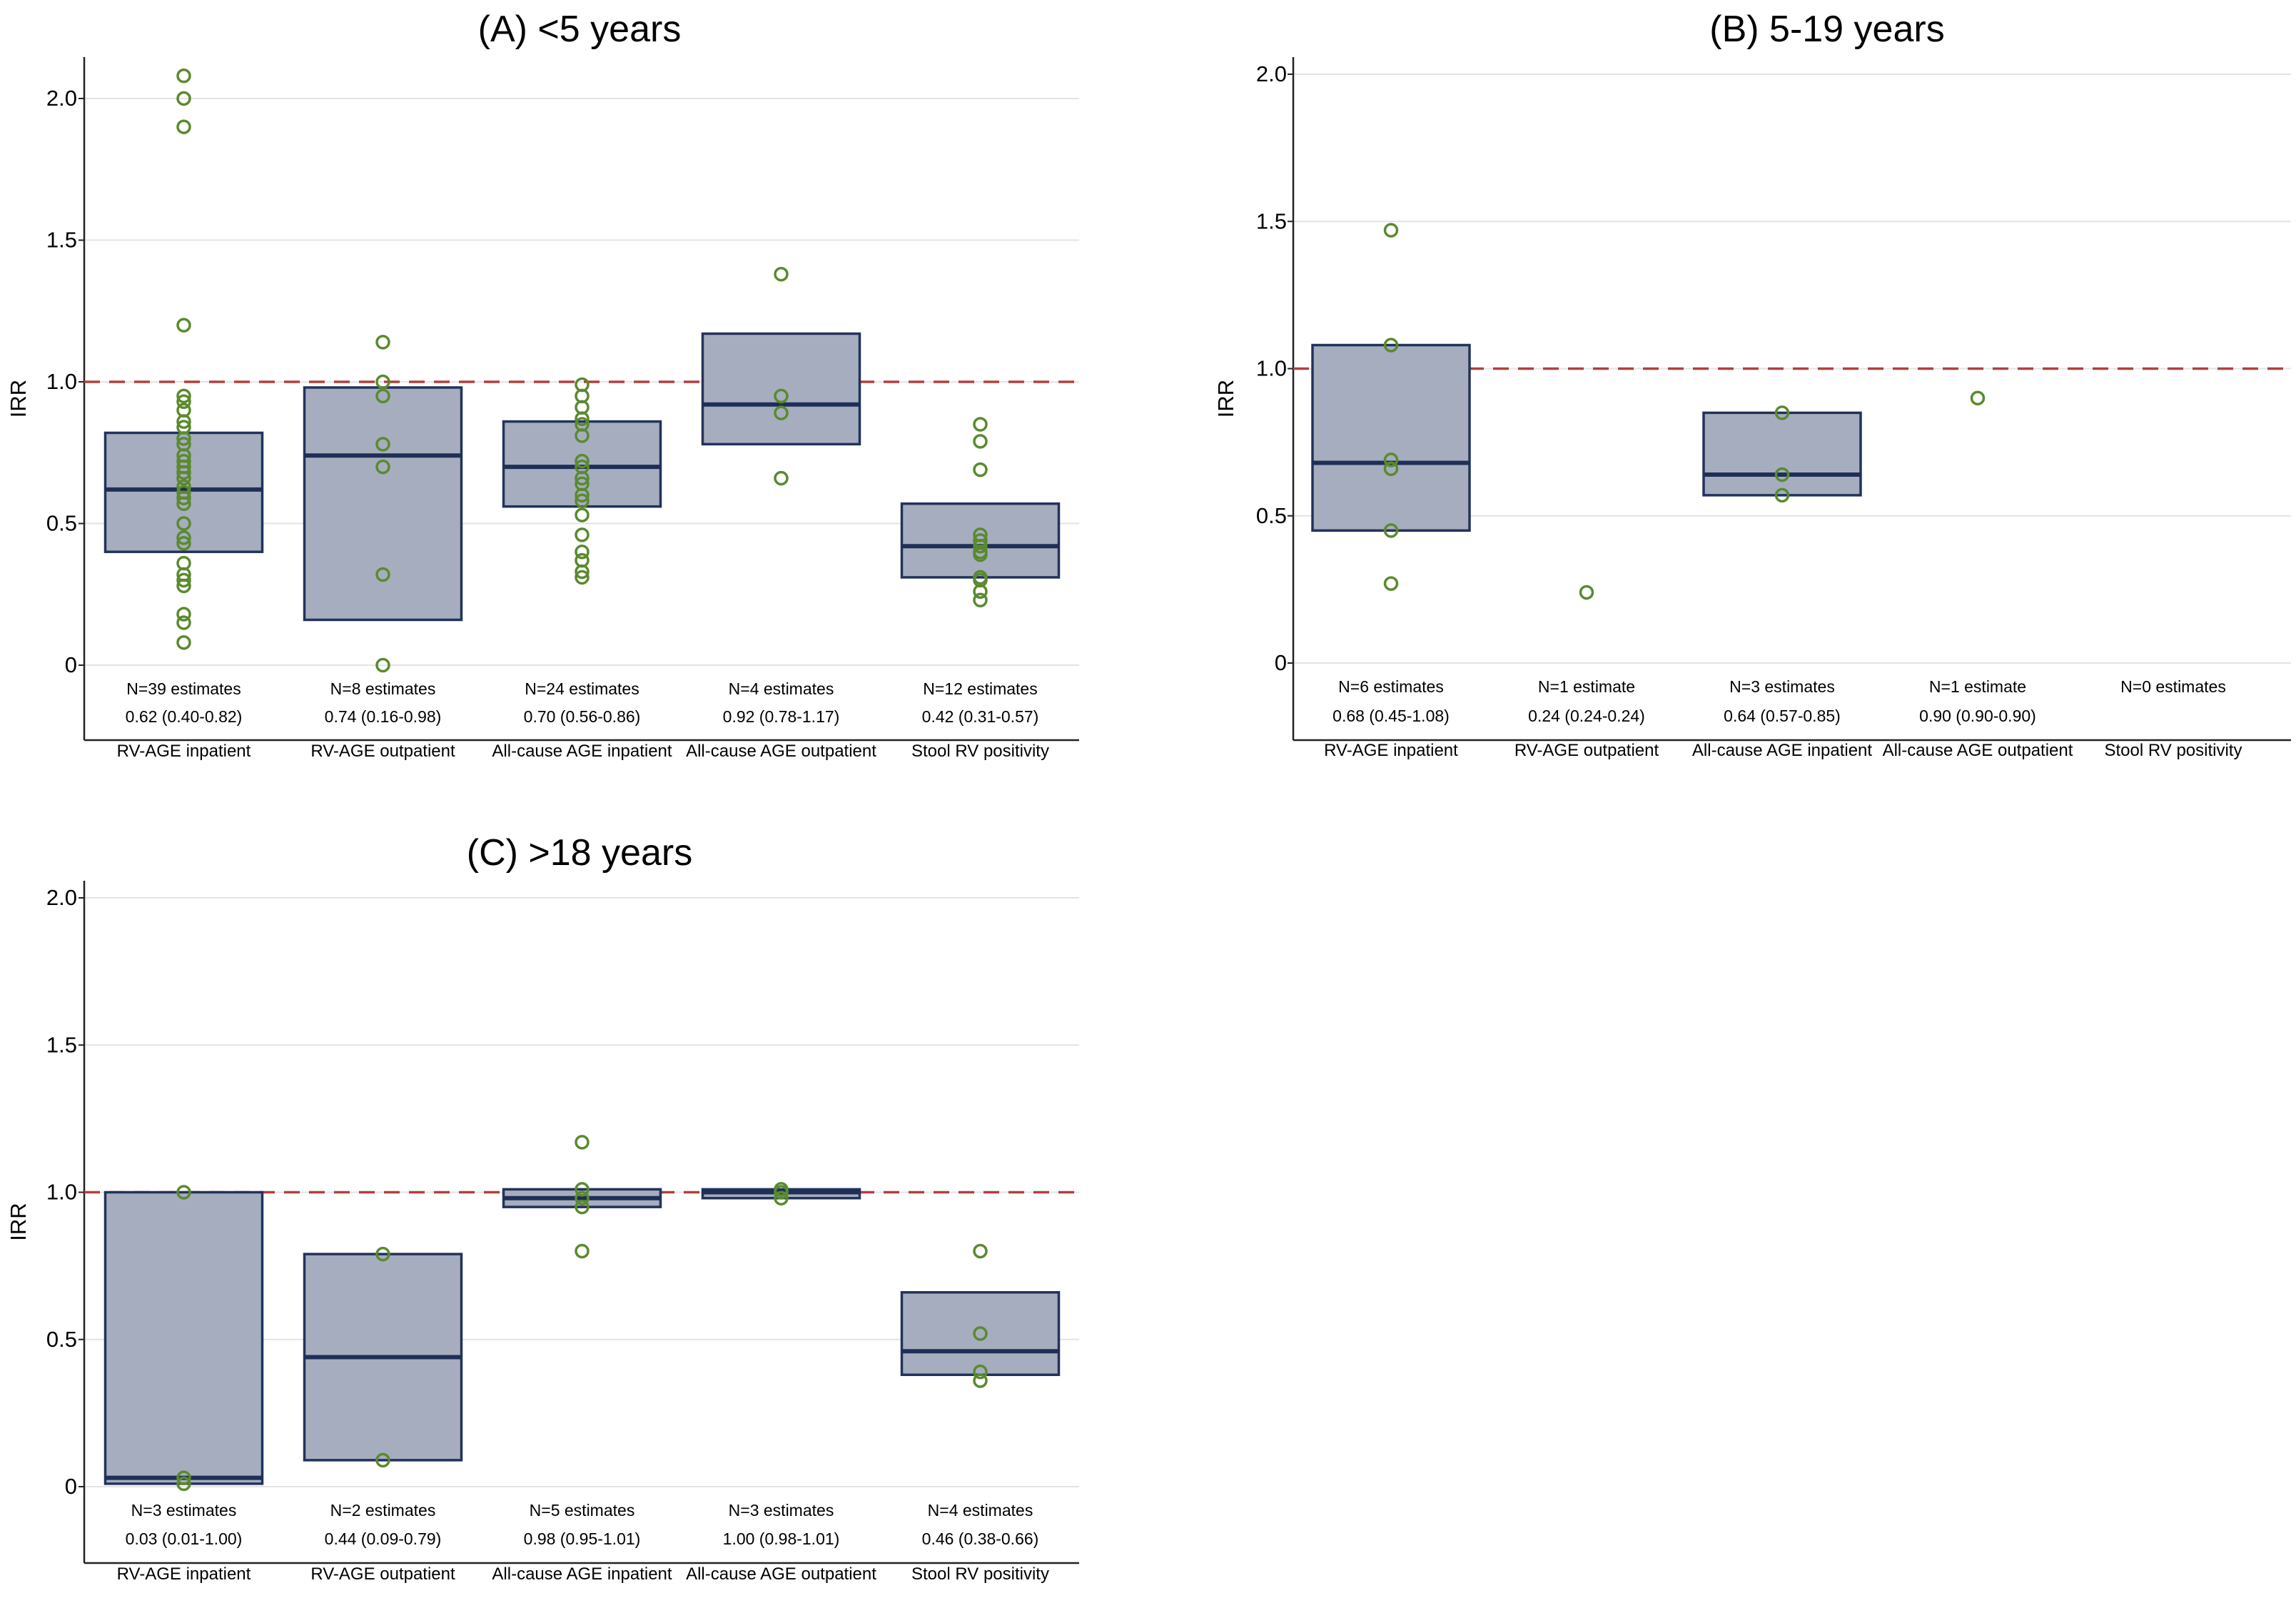 This screenshot has width=2296, height=1603. I want to click on n-estimates-label: N=6 estimates, so click(1391, 686).